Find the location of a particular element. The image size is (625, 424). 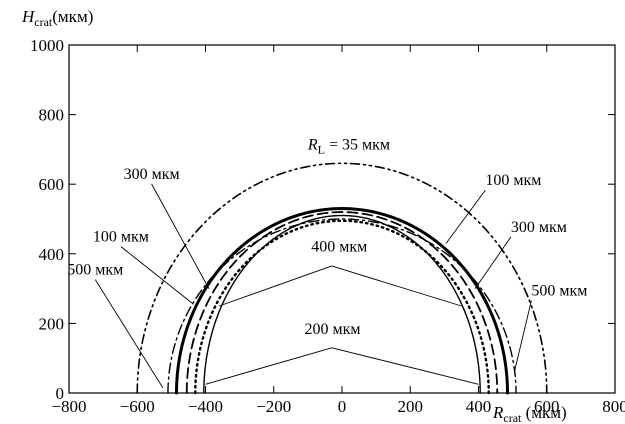

y-tick-label: 1000 is located at coordinates (47, 45).